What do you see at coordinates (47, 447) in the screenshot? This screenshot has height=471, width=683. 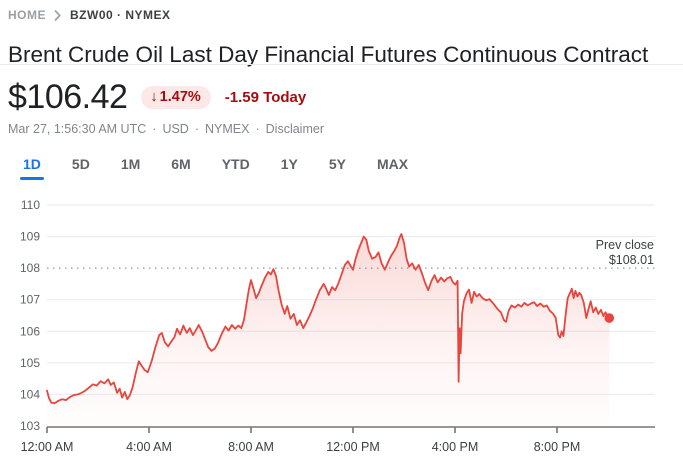 I see `x-axis-label: 12:00 AM` at bounding box center [47, 447].